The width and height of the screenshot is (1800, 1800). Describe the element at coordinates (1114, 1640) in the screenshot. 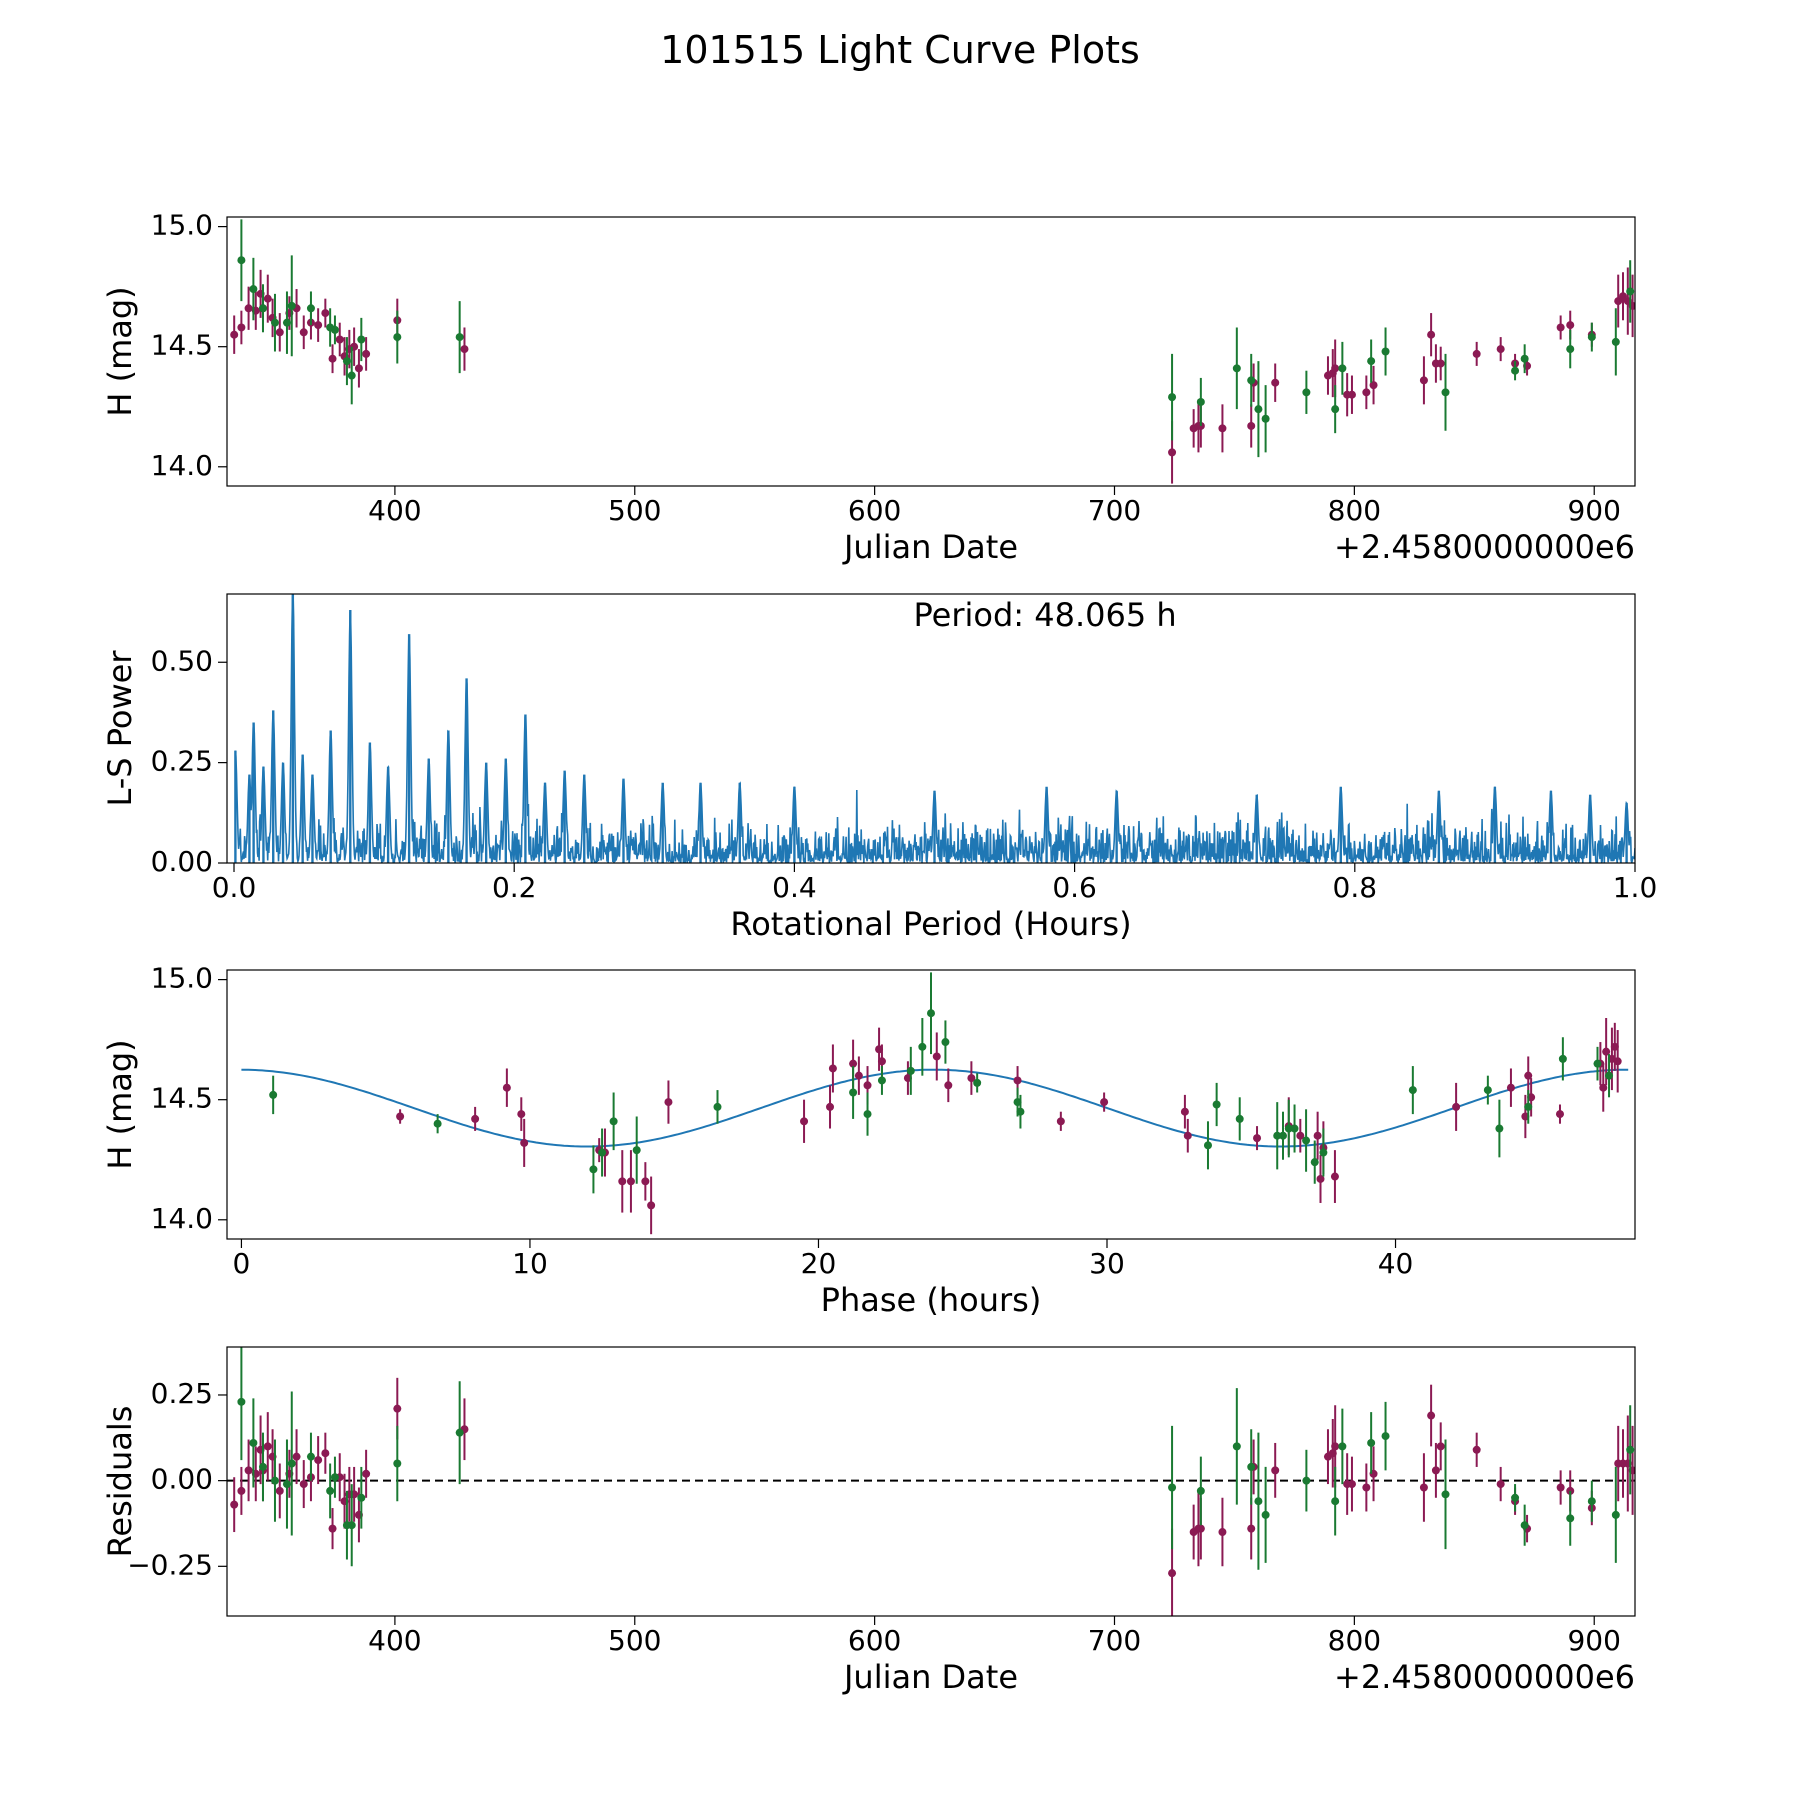

I see `x-tick-label: 700` at that location.